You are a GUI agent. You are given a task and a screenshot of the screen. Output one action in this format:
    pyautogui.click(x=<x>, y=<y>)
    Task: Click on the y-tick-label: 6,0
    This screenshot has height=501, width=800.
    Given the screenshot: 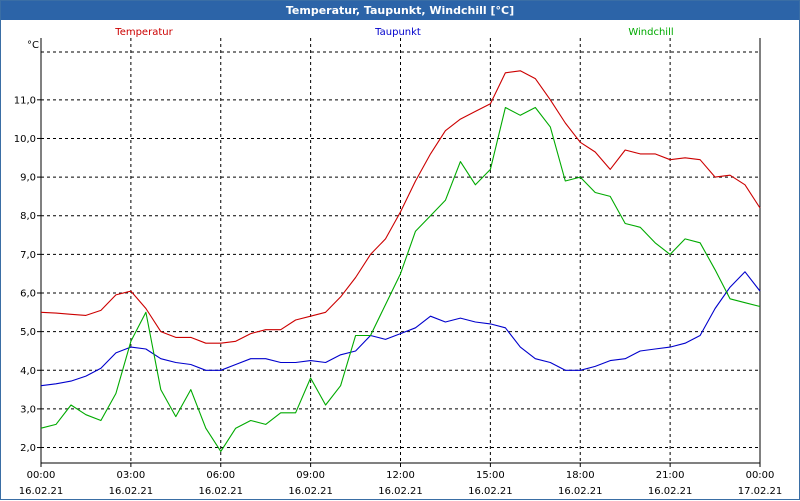 What is the action you would take?
    pyautogui.click(x=28, y=294)
    